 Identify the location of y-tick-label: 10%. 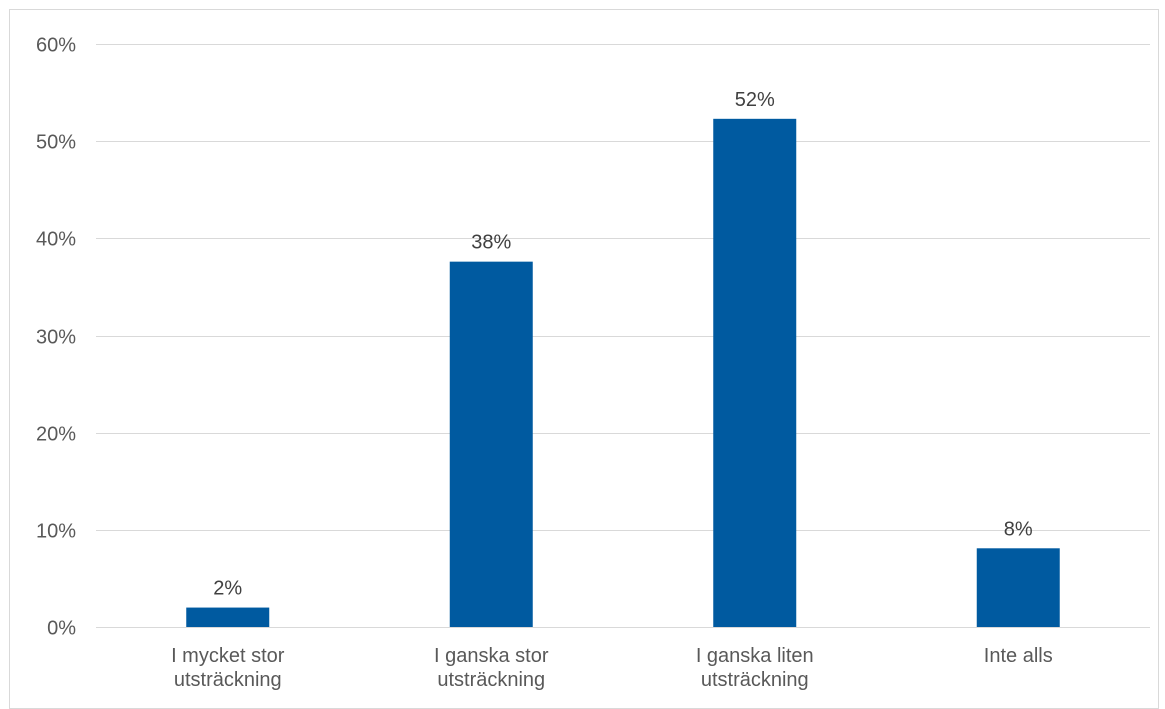
(56, 532).